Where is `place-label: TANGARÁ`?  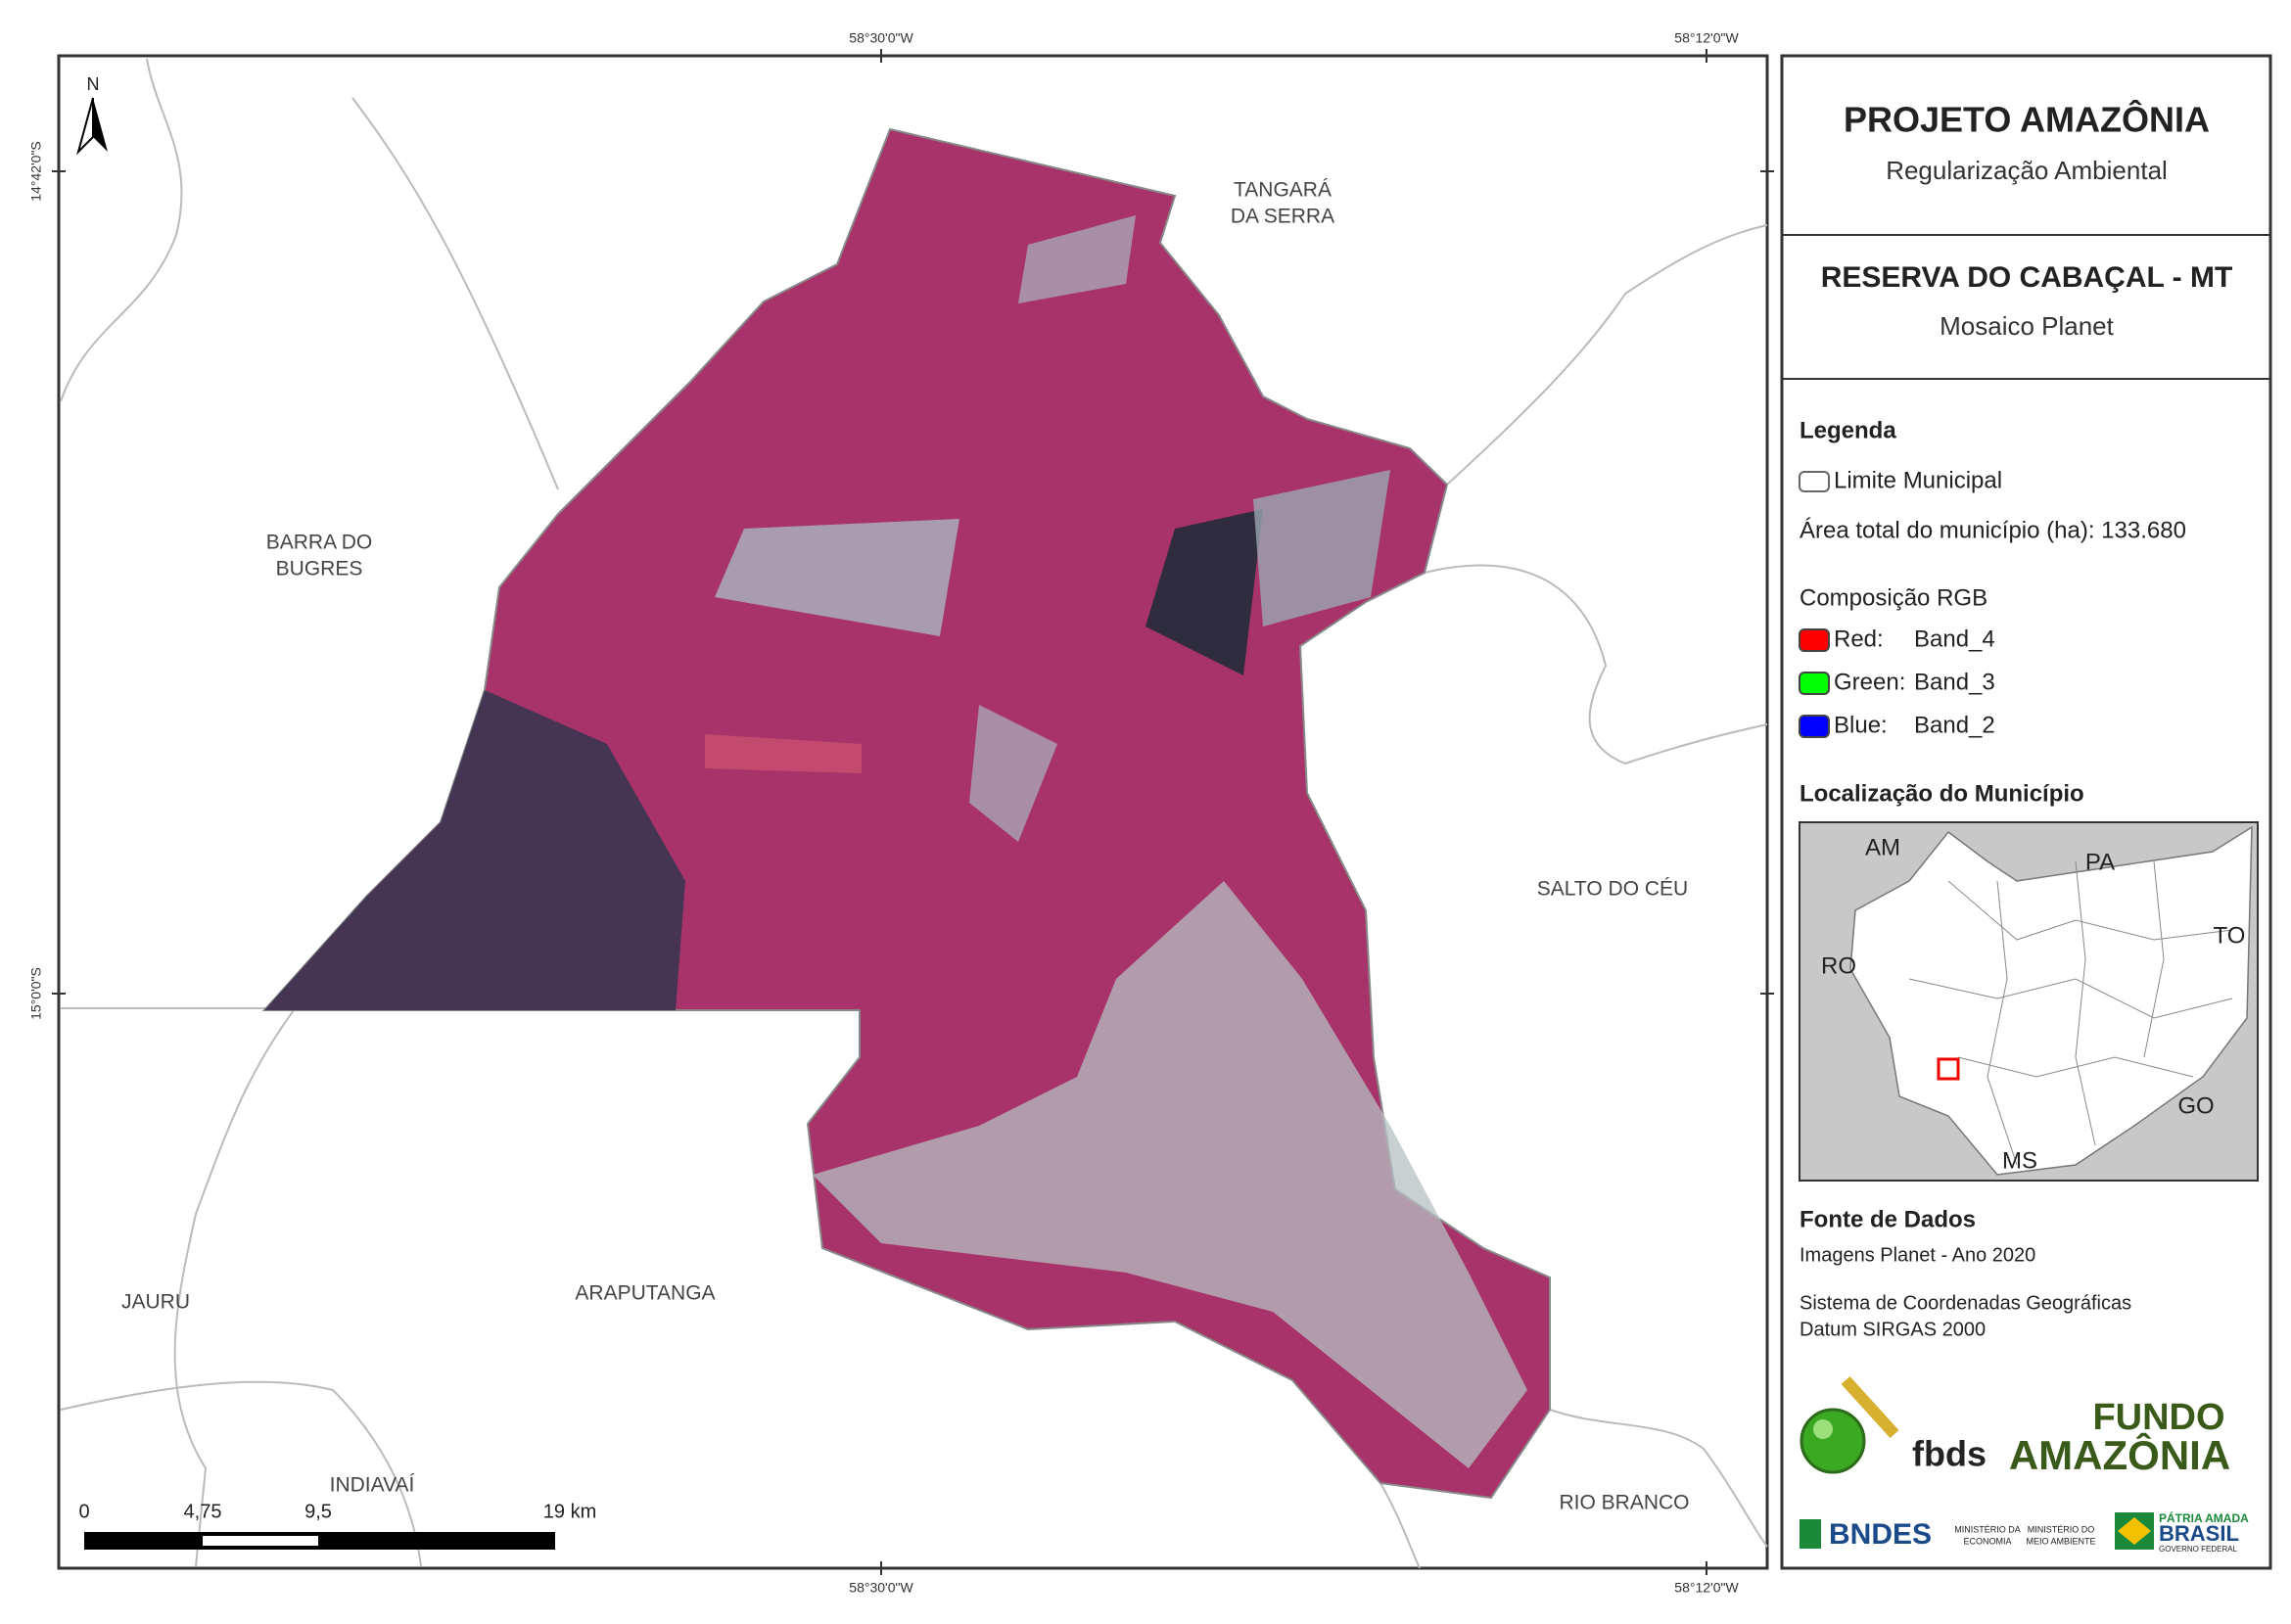
place-label: TANGARÁ is located at coordinates (1283, 191).